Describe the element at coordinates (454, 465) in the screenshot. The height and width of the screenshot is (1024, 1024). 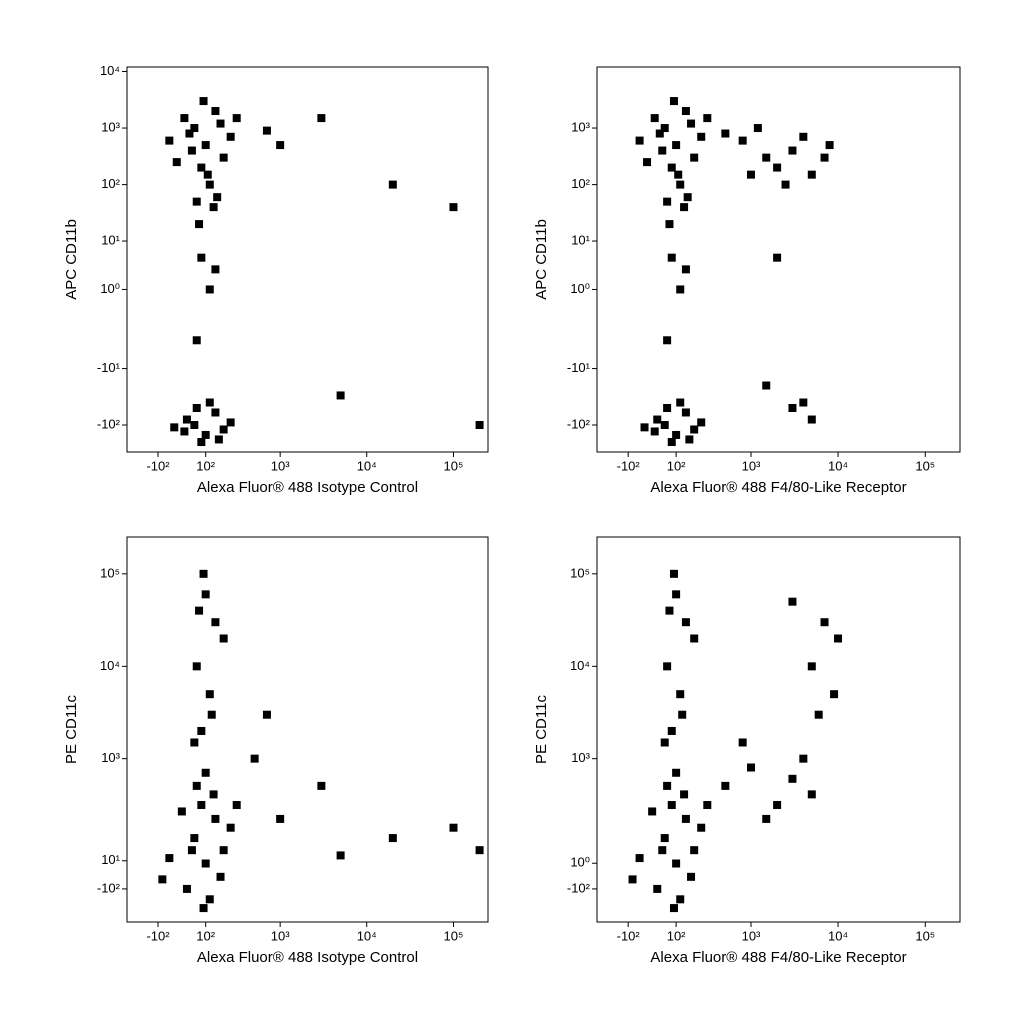
I see `x-tick-label: 10⁵` at that location.